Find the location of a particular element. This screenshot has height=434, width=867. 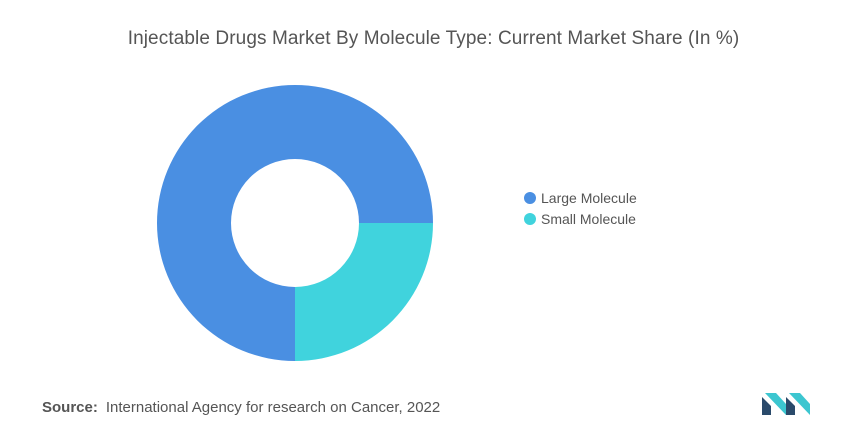

chart-legend: Large Molecule Small Molecule is located at coordinates (580, 208).